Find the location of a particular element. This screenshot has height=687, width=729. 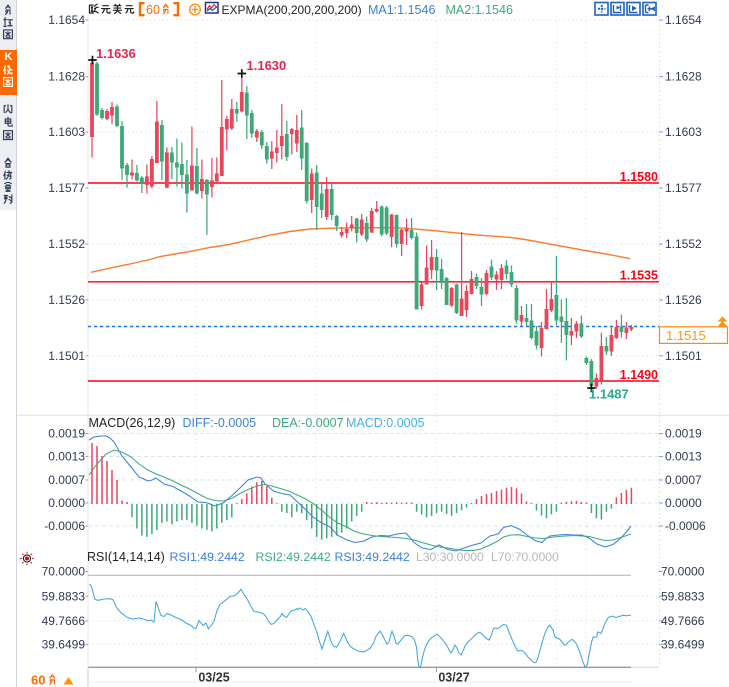

svg-text: MACD(26,12,9) is located at coordinates (132, 423).